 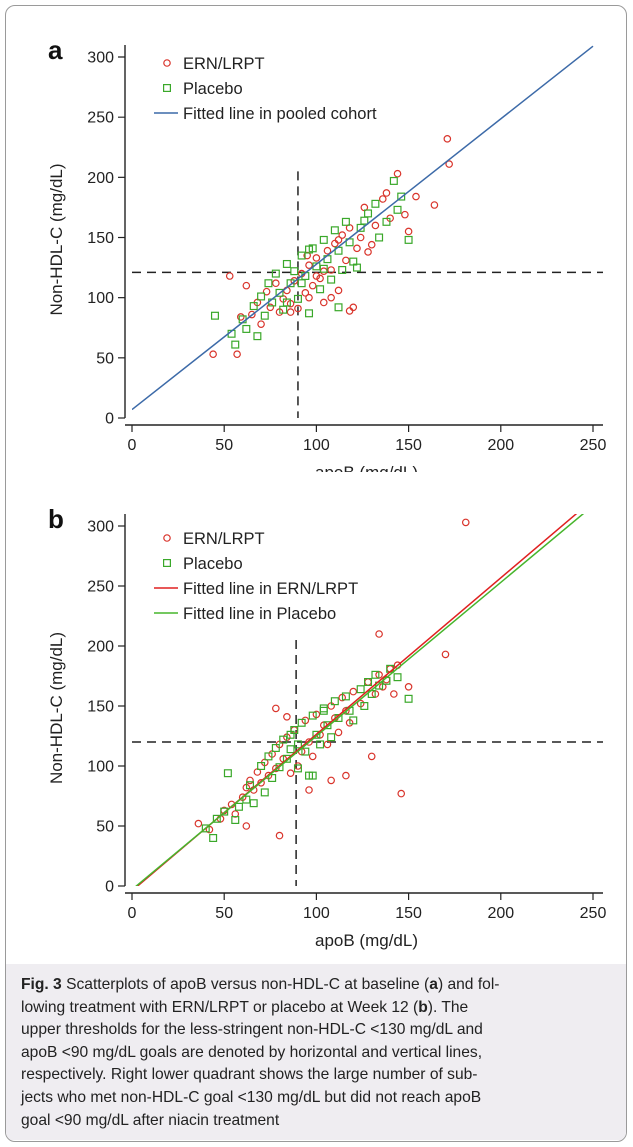 I want to click on legend-label: Fitted line in ERN/LRPT, so click(x=270, y=589).